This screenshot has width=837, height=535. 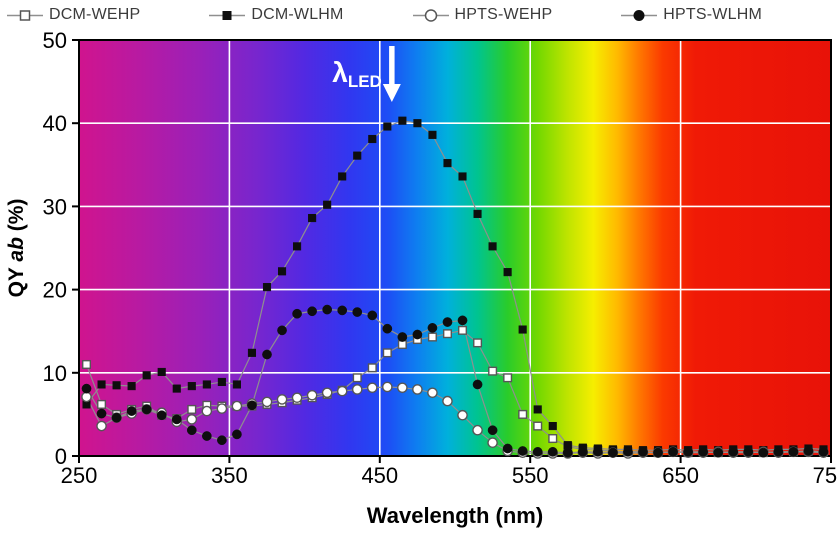 What do you see at coordinates (79, 475) in the screenshot?
I see `x-tick-label: 250` at bounding box center [79, 475].